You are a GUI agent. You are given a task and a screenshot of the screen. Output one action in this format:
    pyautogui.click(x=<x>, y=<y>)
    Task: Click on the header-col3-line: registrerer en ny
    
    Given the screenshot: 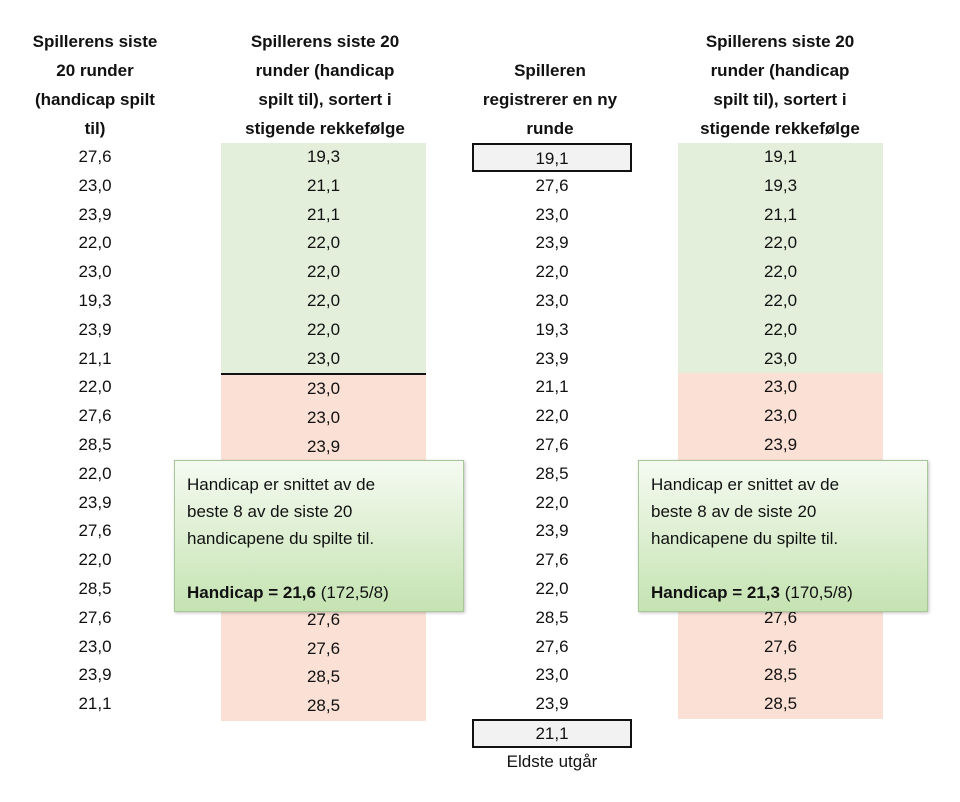 What is the action you would take?
    pyautogui.click(x=550, y=99)
    